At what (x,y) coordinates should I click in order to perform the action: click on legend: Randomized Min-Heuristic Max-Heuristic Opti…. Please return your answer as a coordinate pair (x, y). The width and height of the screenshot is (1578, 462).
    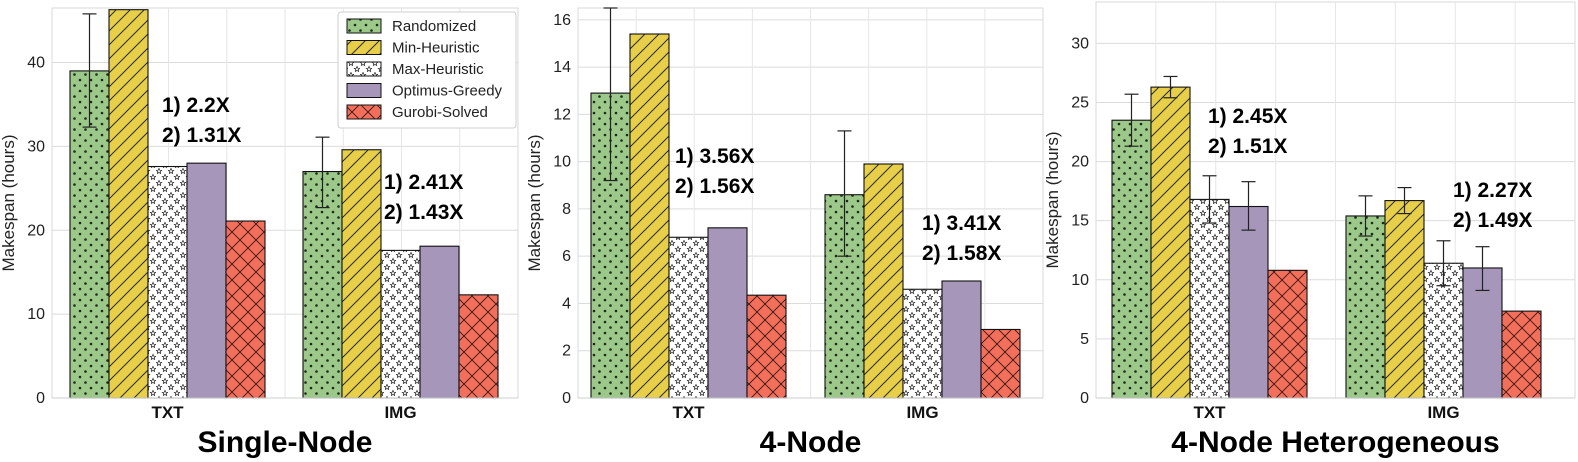
    Looking at the image, I should click on (427, 70).